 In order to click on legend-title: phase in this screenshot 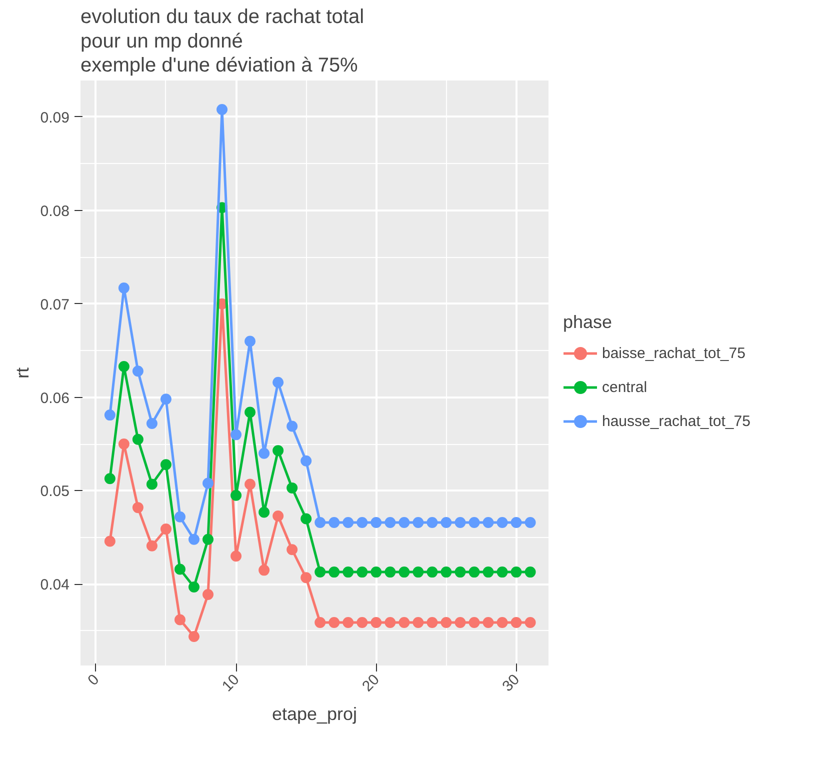, I will do `click(588, 322)`.